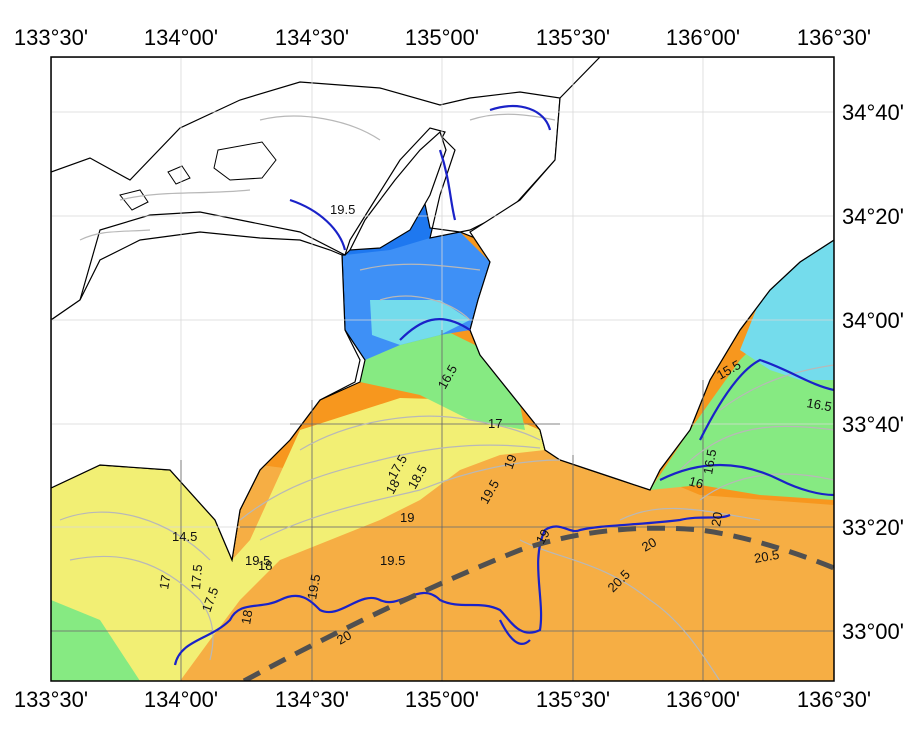  I want to click on longitude-label-top: 133°30', so click(51, 37).